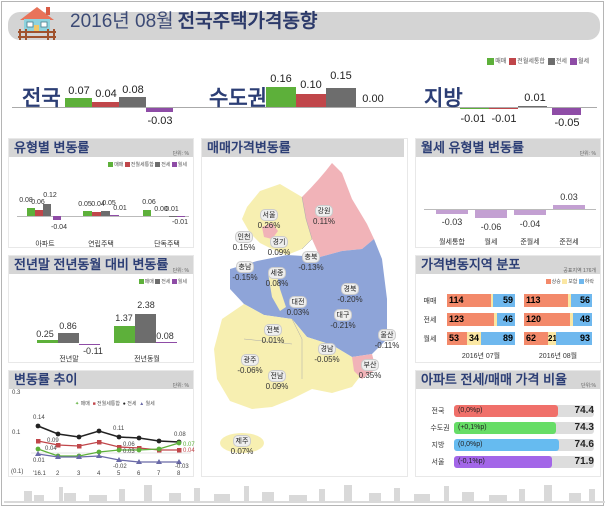  What do you see at coordinates (530, 242) in the screenshot?
I see `category-label: 준월세` at bounding box center [530, 242].